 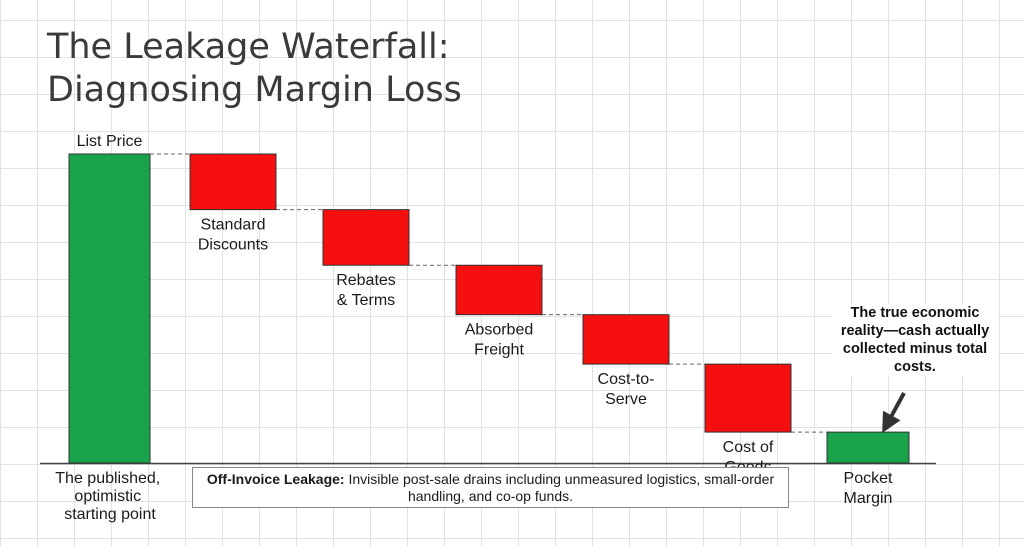 What do you see at coordinates (499, 290) in the screenshot?
I see `bar-absorbed-freight` at bounding box center [499, 290].